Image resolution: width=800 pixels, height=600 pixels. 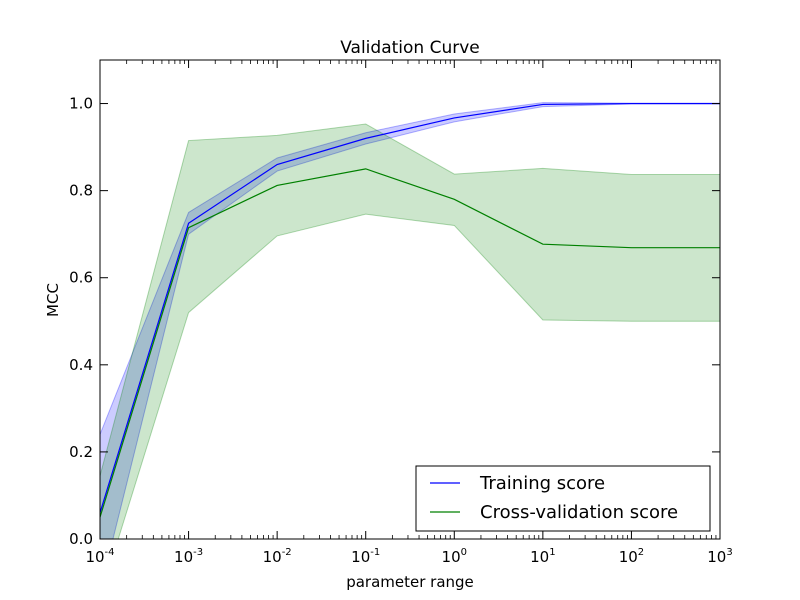 What do you see at coordinates (99, 556) in the screenshot?
I see `x-tick-label: 10⁻⁴` at bounding box center [99, 556].